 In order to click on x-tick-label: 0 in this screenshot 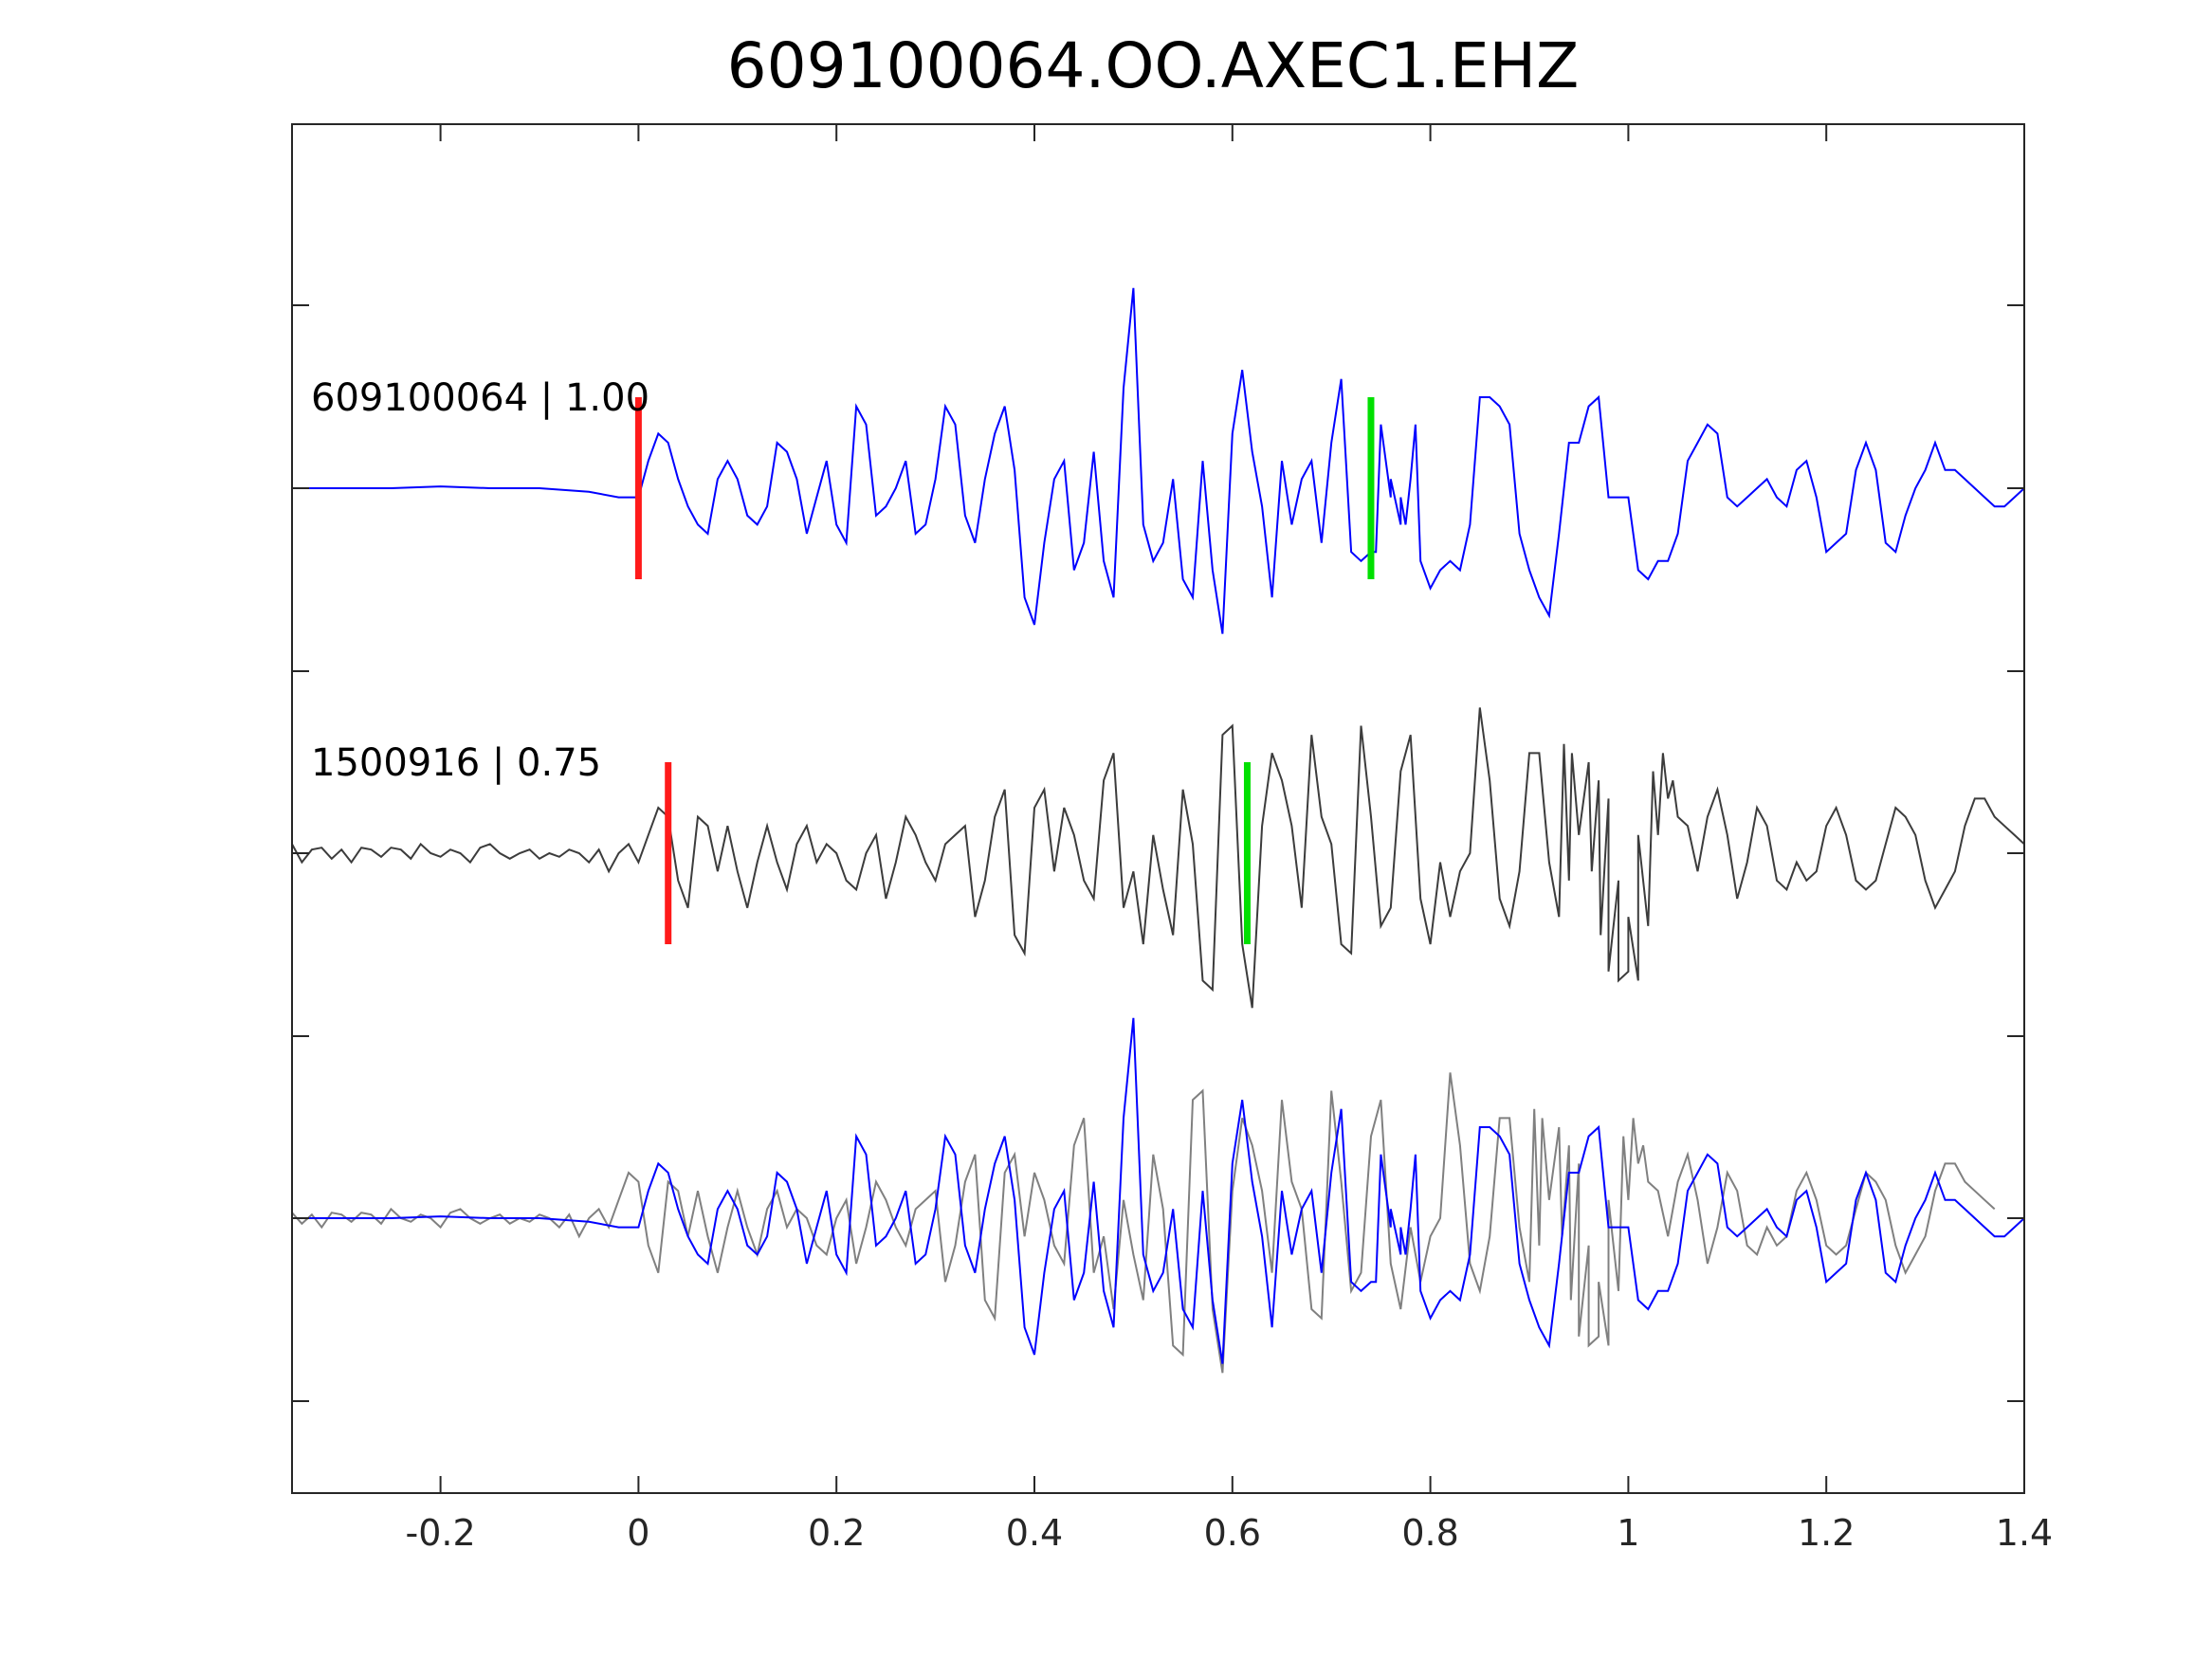, I will do `click(638, 1533)`.